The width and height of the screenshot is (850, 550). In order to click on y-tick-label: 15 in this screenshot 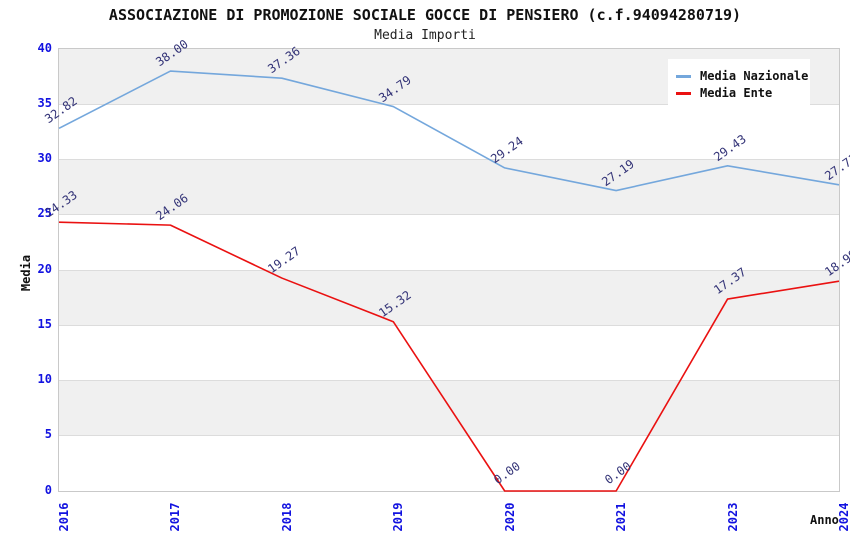, I will do `click(44, 323)`.